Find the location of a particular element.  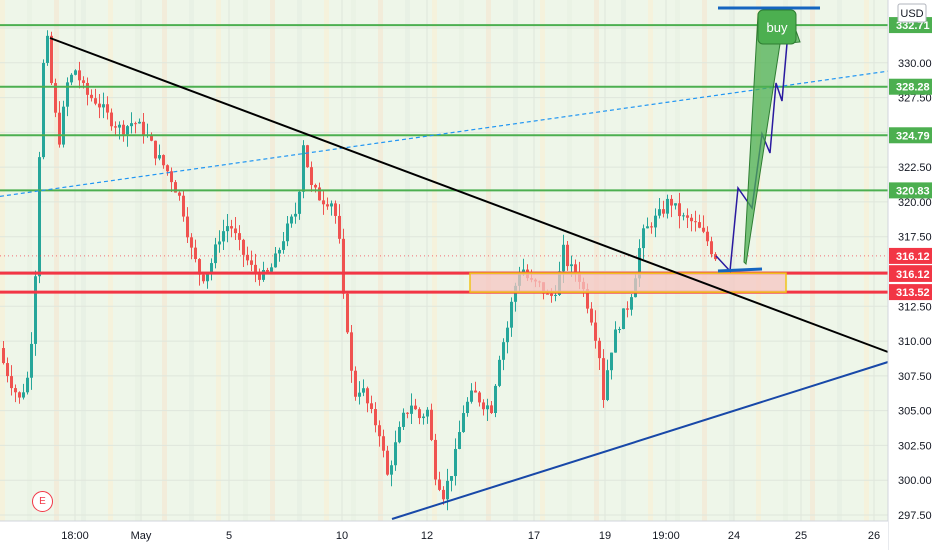

x-tick-label: 26 is located at coordinates (874, 536).